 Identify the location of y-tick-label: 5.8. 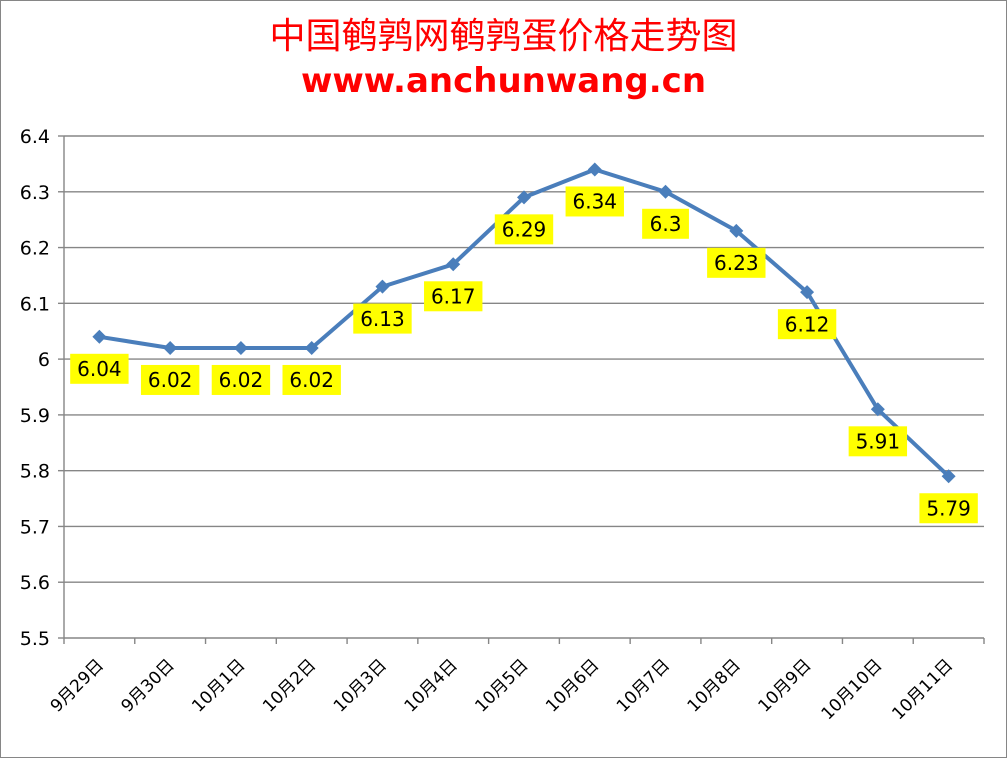
(35, 472).